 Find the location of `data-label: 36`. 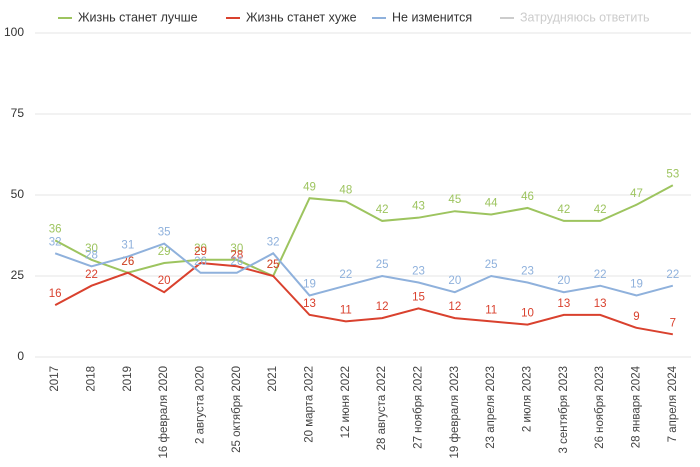

data-label: 36 is located at coordinates (55, 229).